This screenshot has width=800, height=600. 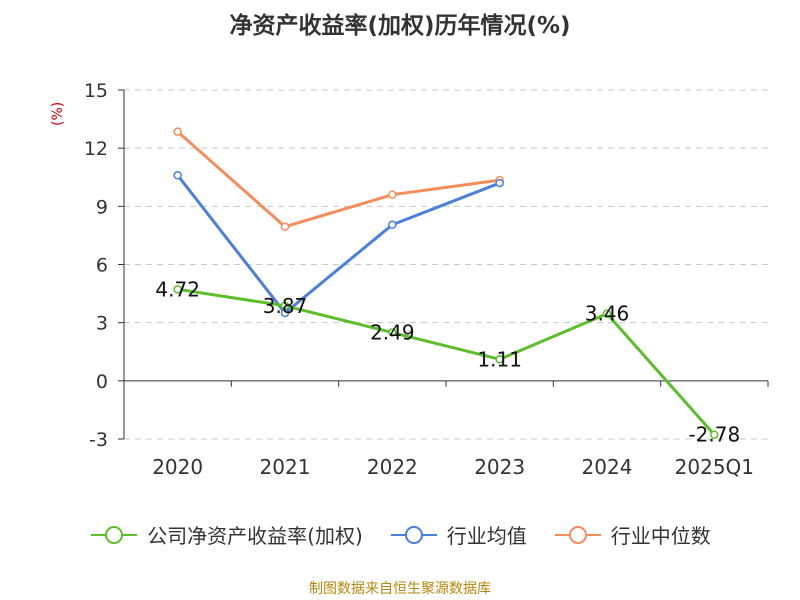 What do you see at coordinates (486, 536) in the screenshot?
I see `legend-label: 行业均值` at bounding box center [486, 536].